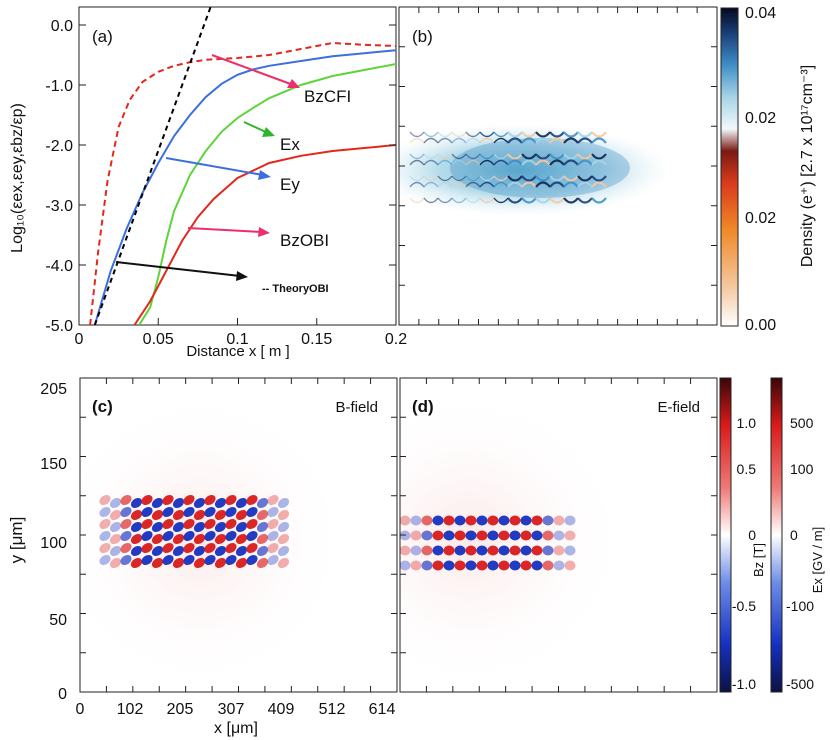 Image resolution: width=830 pixels, height=740 pixels. What do you see at coordinates (102, 36) in the screenshot?
I see `panel-a-label: (a)` at bounding box center [102, 36].